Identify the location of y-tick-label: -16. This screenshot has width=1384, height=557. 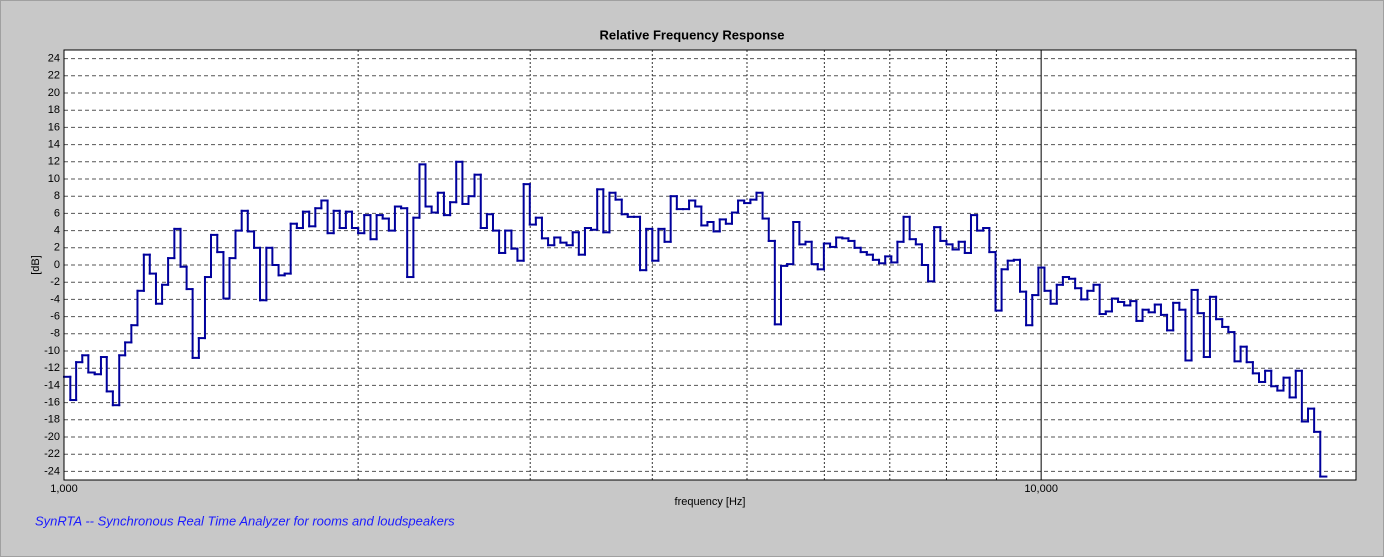
(52, 403).